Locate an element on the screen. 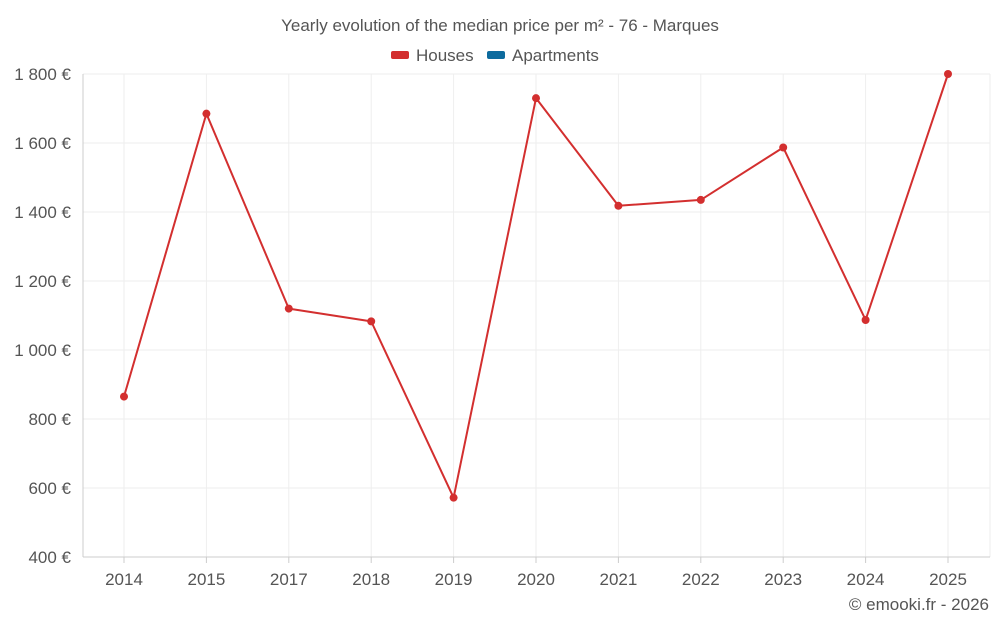 The height and width of the screenshot is (630, 1000). legend-item-houses: Houses is located at coordinates (432, 55).